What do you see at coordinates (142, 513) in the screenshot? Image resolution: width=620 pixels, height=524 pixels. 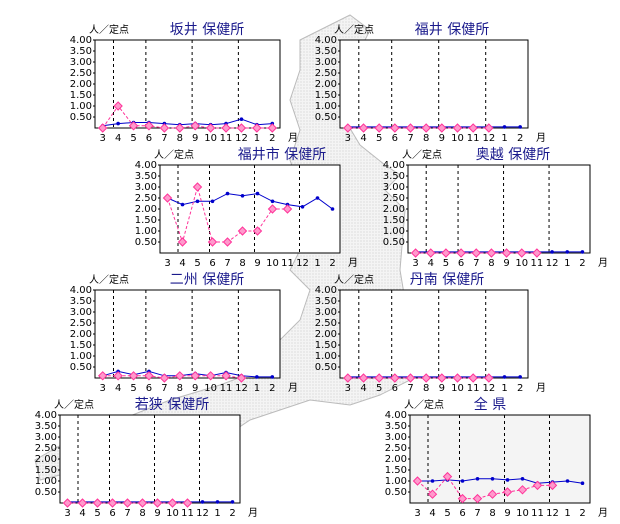 I see `x-tick-label: 8` at bounding box center [142, 513].